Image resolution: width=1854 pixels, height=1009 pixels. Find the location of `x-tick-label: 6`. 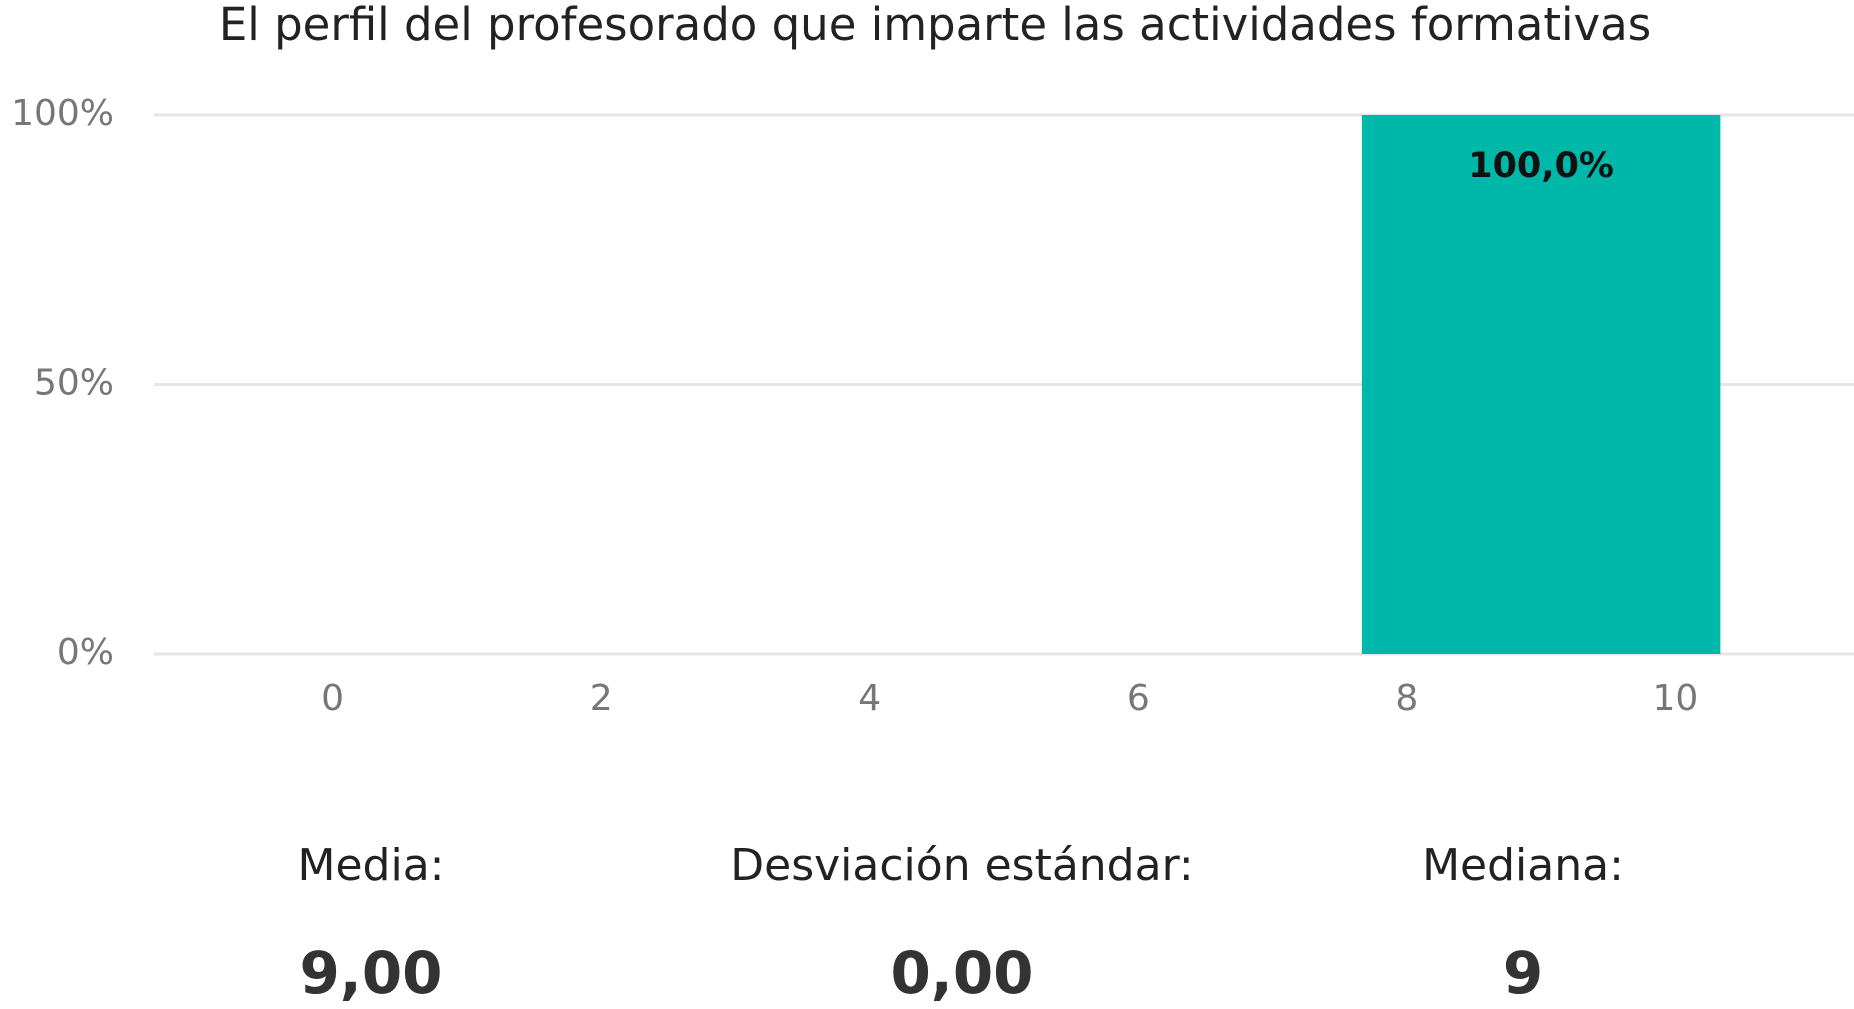

x-tick-label: 6 is located at coordinates (1138, 698).